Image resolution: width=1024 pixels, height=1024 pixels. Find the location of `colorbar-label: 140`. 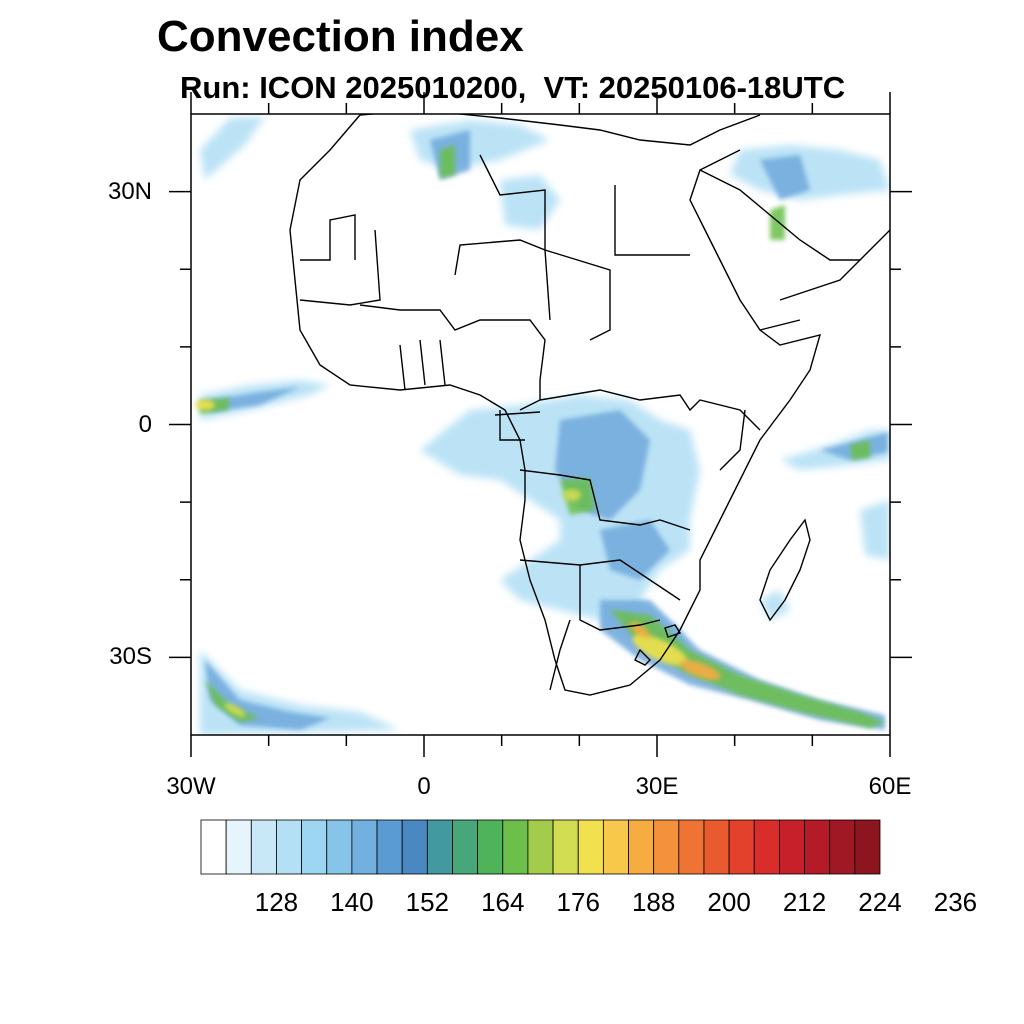

colorbar-label: 140 is located at coordinates (352, 902).